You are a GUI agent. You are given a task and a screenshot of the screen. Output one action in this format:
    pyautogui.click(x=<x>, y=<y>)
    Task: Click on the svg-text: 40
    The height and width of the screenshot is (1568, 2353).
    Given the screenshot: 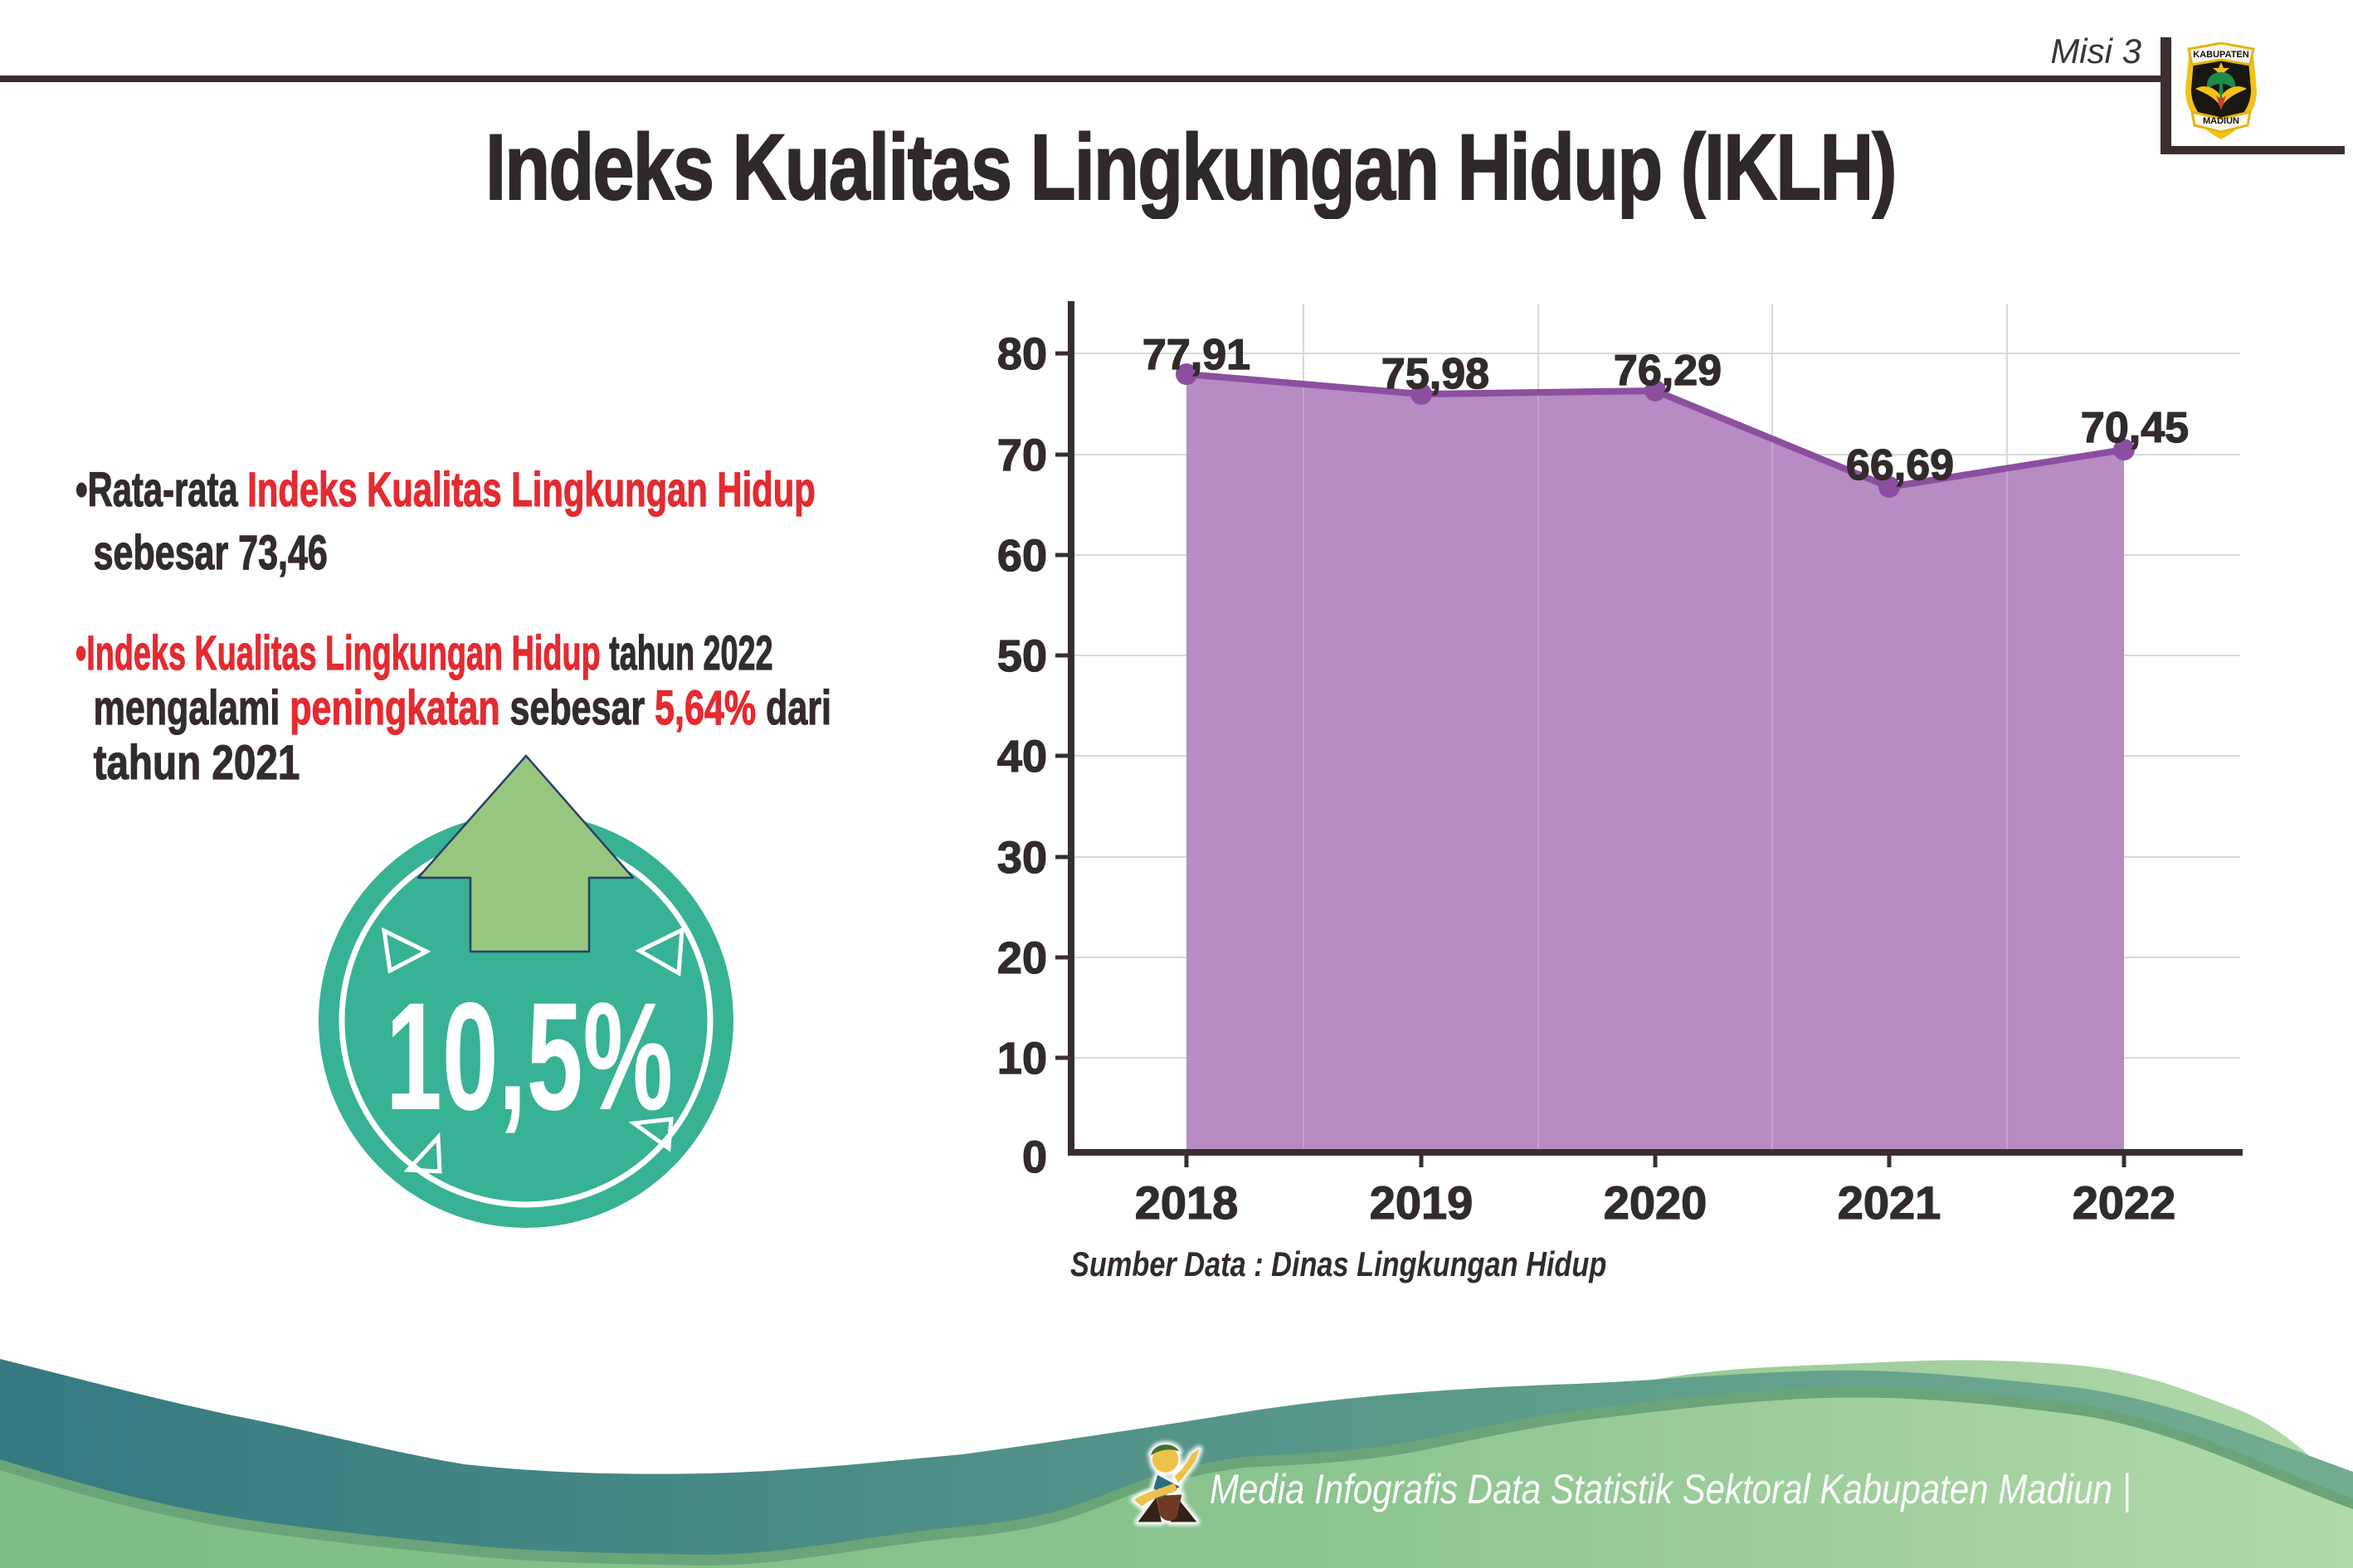 What is the action you would take?
    pyautogui.click(x=1022, y=757)
    